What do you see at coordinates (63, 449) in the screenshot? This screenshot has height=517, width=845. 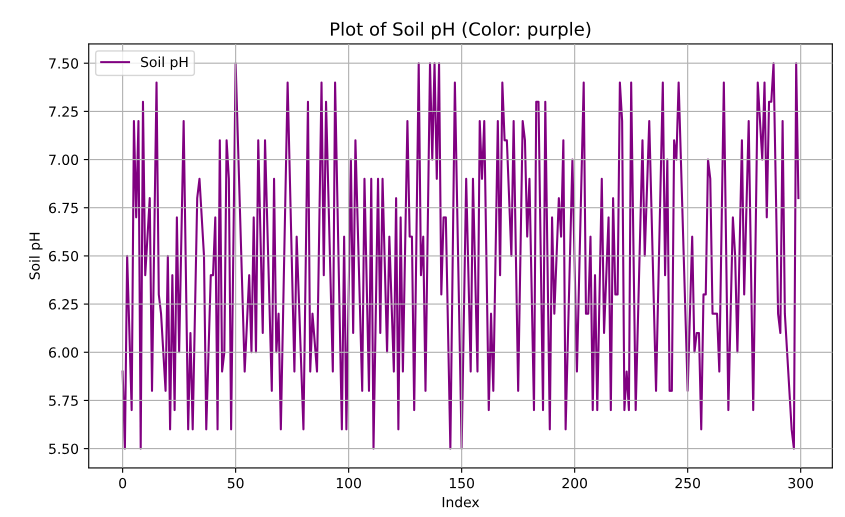 I see `y-tick-label: 5.50` at bounding box center [63, 449].